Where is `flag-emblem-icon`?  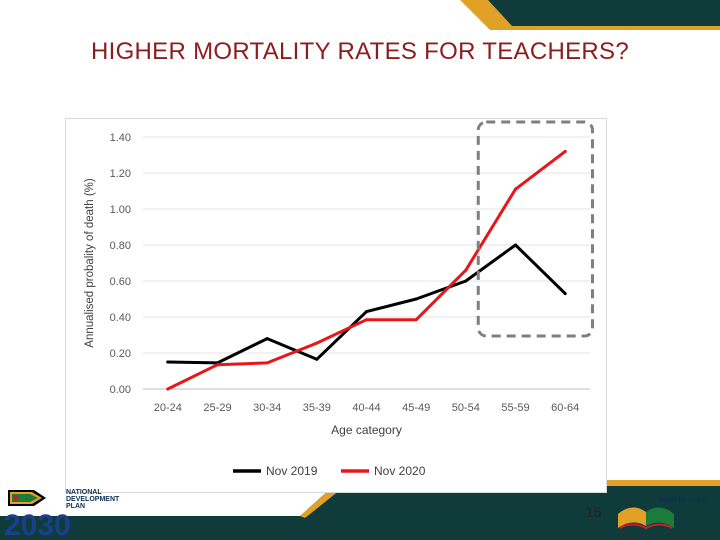
flag-emblem-icon is located at coordinates (27, 498).